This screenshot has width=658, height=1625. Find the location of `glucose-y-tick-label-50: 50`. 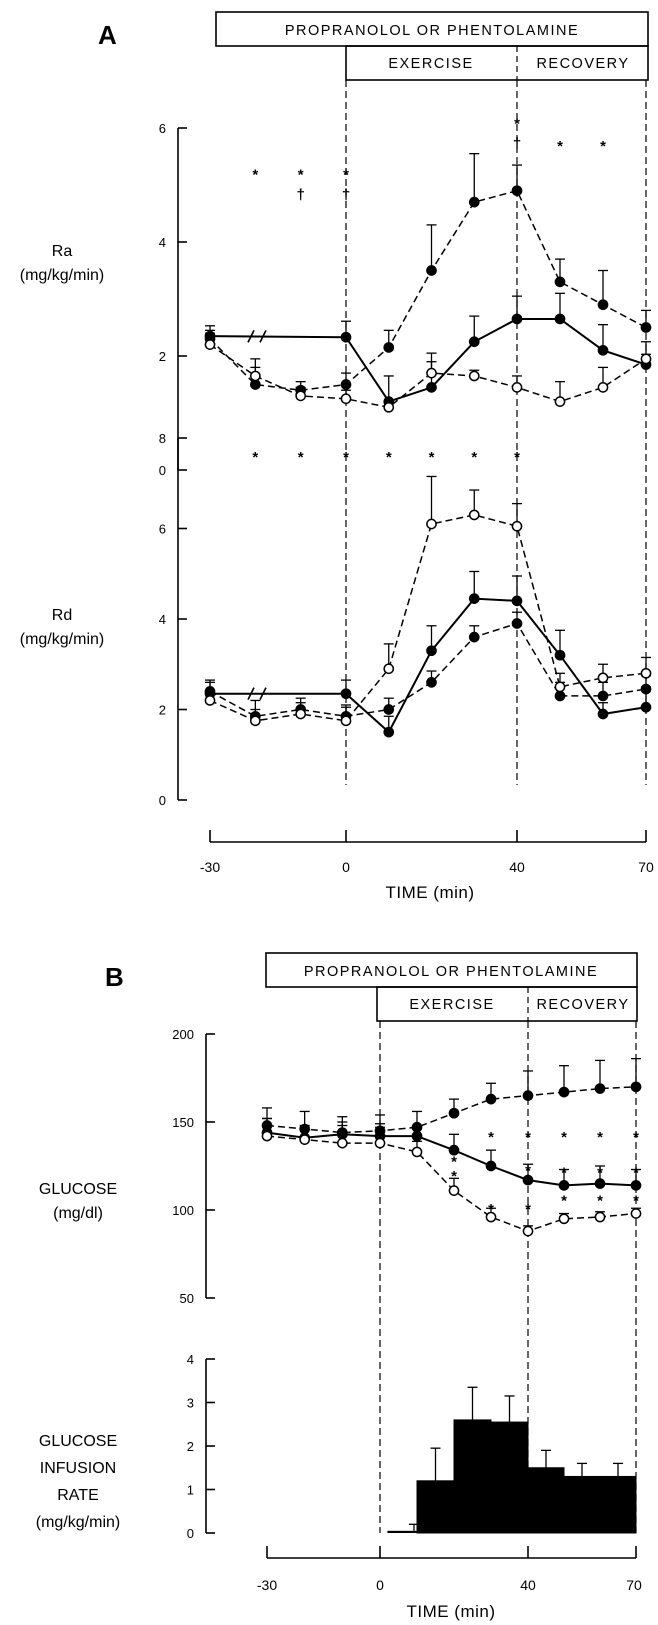

glucose-y-tick-label-50: 50 is located at coordinates (187, 1298).